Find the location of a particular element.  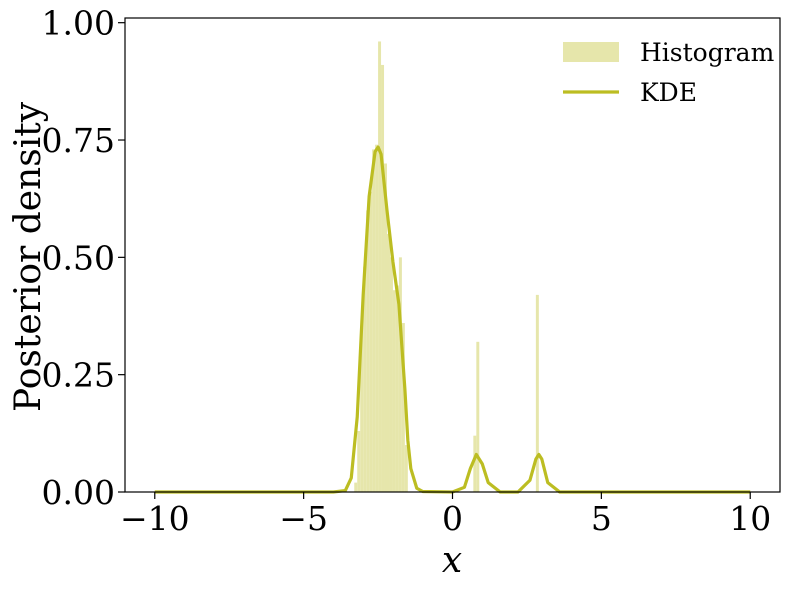

x-axis: −10 −5 0 5 10 is located at coordinates (445, 515).